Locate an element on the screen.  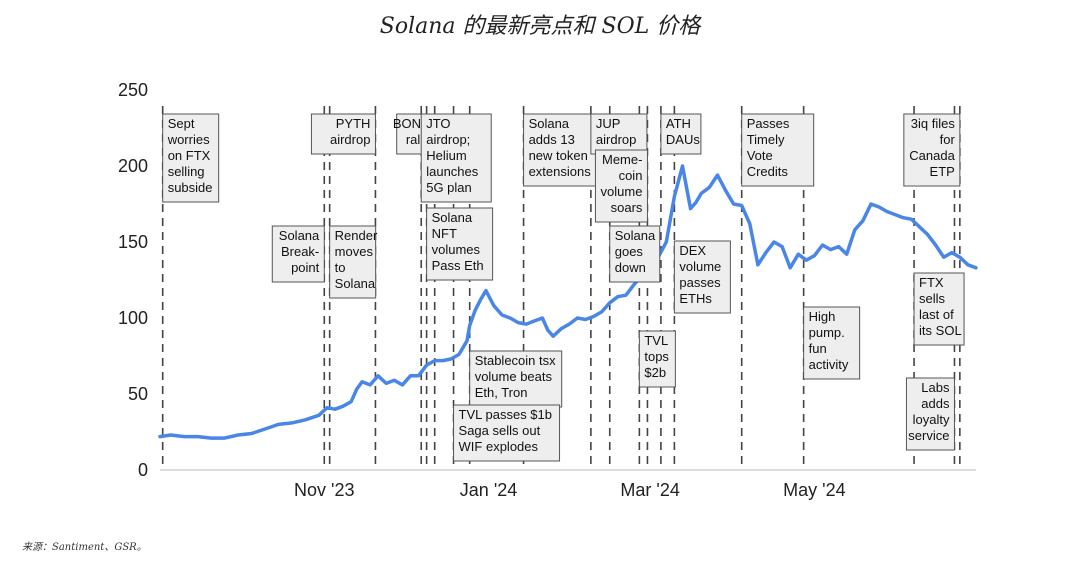
annotation-text: worries is located at coordinates (188, 139).